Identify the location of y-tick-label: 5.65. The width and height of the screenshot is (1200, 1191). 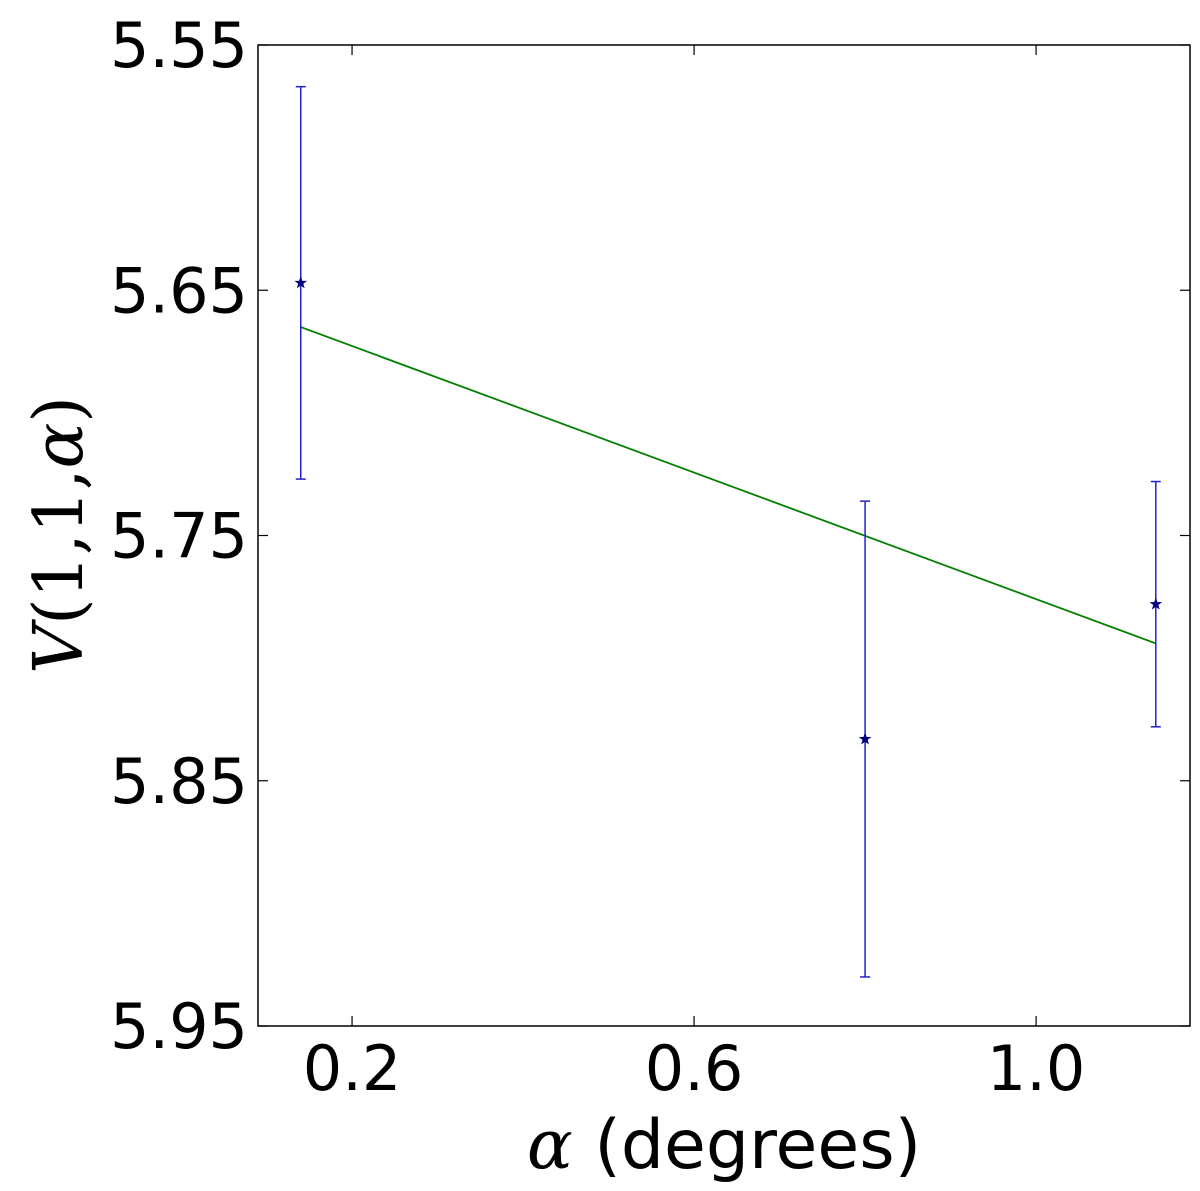
(179, 290).